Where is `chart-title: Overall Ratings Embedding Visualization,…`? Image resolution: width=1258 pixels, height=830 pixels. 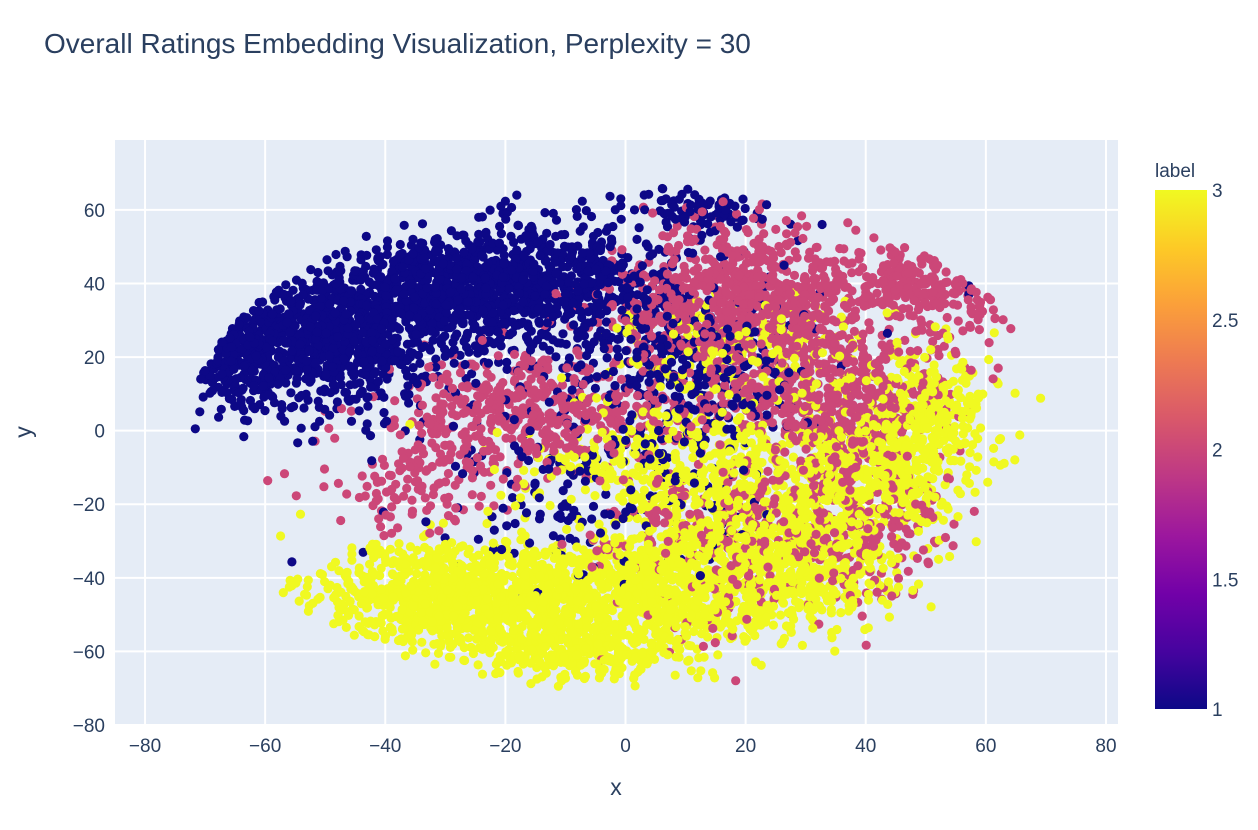 chart-title: Overall Ratings Embedding Visualization,… is located at coordinates (397, 43).